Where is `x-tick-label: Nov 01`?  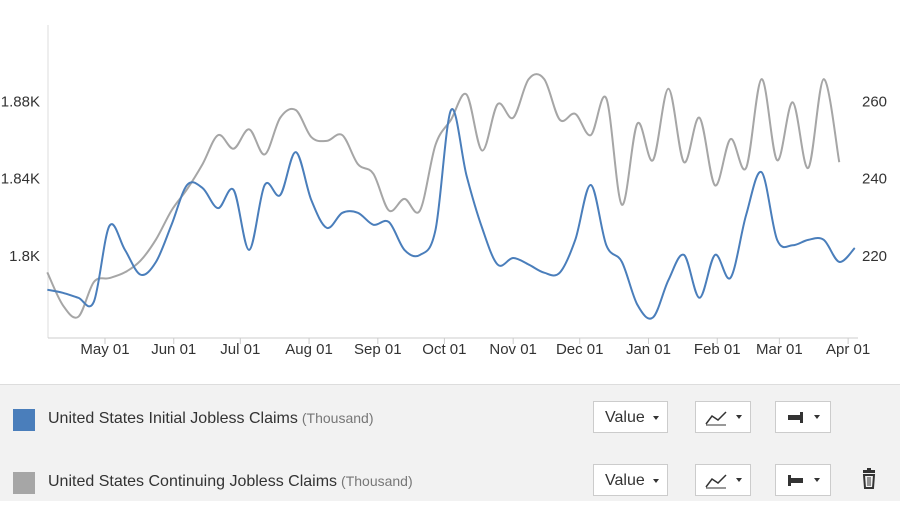
x-tick-label: Nov 01 is located at coordinates (513, 349).